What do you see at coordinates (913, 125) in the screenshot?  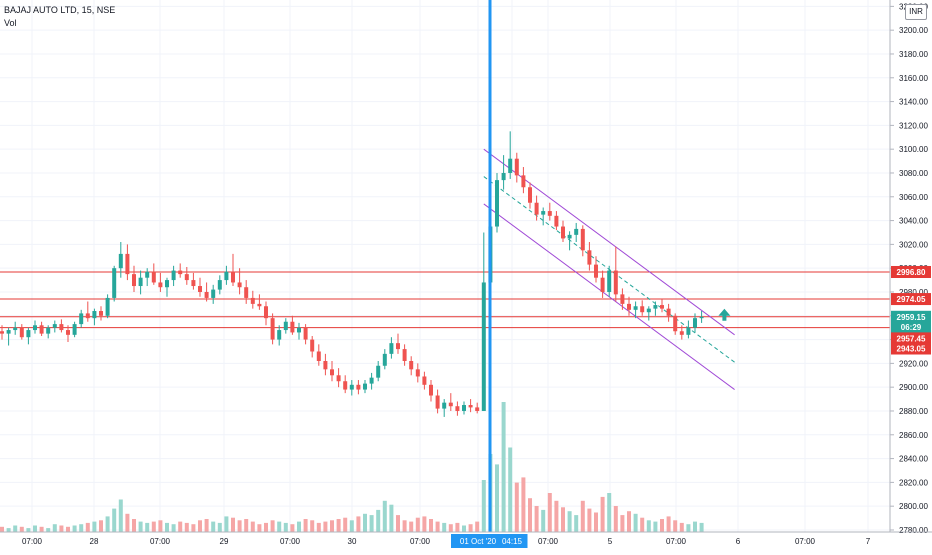 I see `y-tick-label: 3120.00` at bounding box center [913, 125].